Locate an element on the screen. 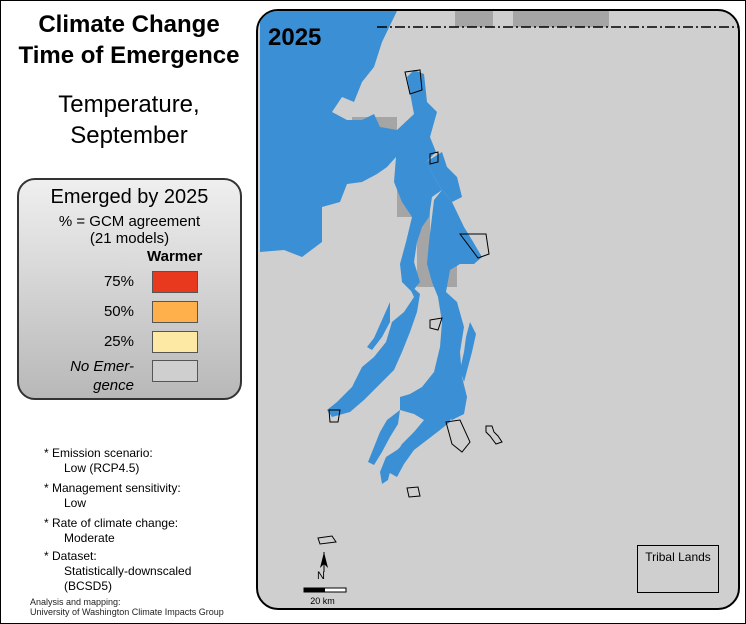 Image resolution: width=746 pixels, height=624 pixels. subtitle-line-2: September is located at coordinates (129, 135).